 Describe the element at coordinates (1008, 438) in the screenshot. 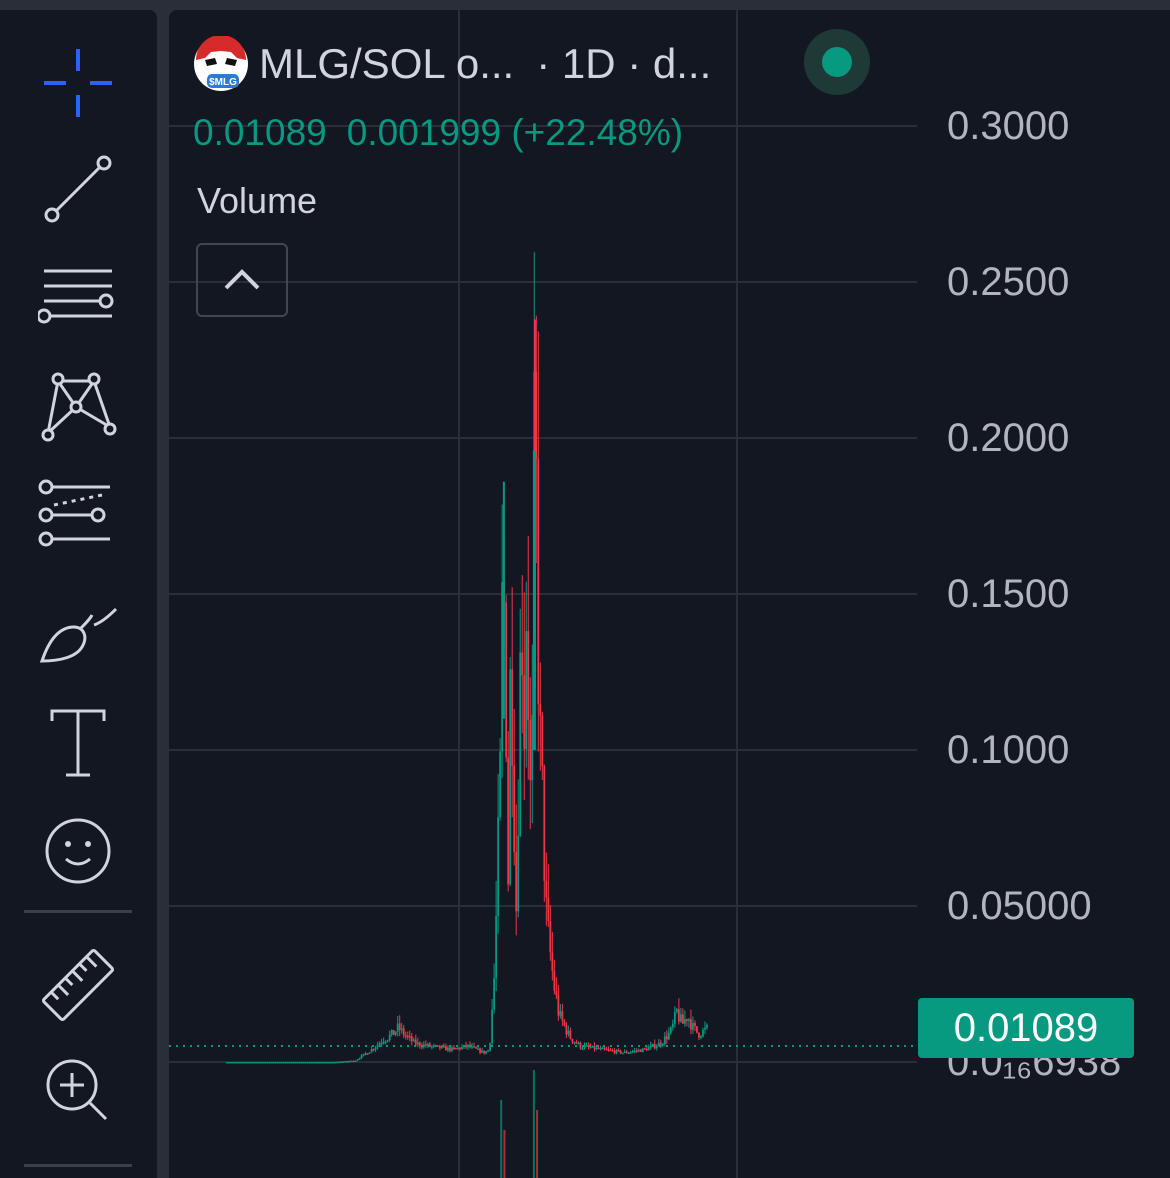

I see `price-axis-label: 0.2000` at that location.